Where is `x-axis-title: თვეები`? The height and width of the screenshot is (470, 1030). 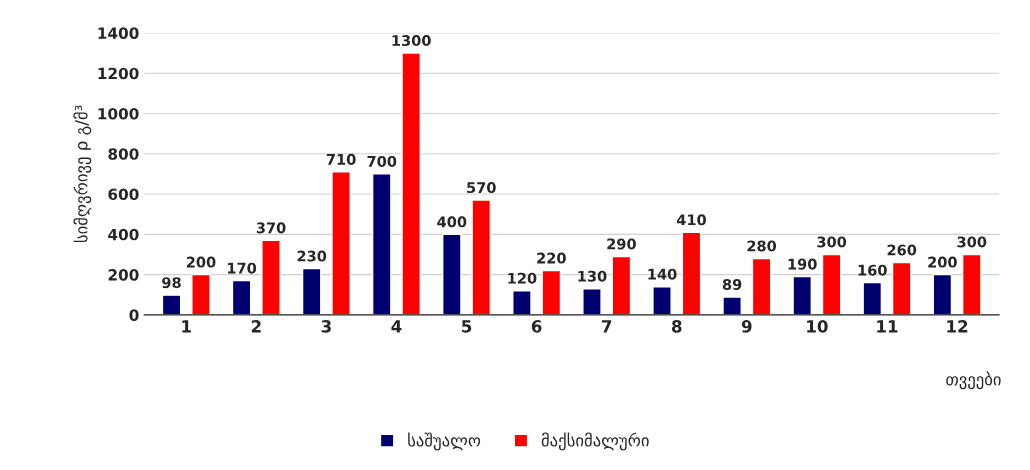 x-axis-title: თვეები is located at coordinates (973, 380).